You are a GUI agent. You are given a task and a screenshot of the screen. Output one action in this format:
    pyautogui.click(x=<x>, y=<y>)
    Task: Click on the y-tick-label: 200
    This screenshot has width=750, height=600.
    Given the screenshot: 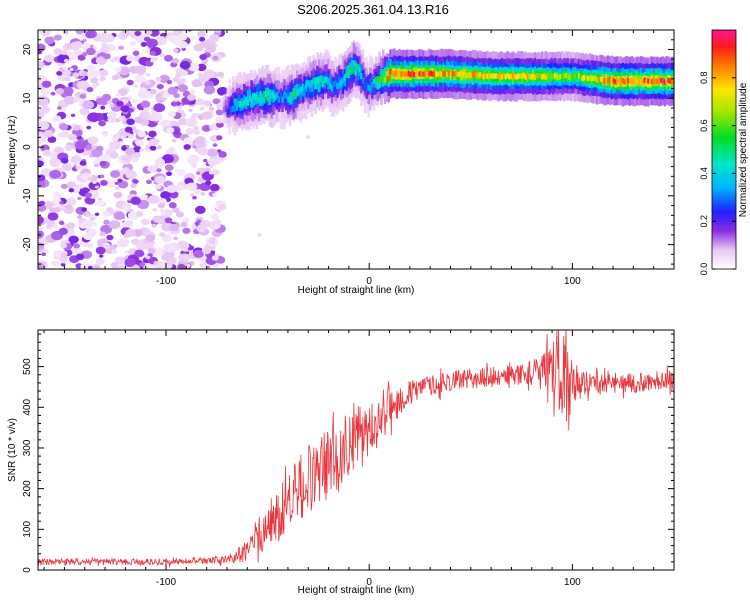 What is the action you would take?
    pyautogui.click(x=27, y=488)
    